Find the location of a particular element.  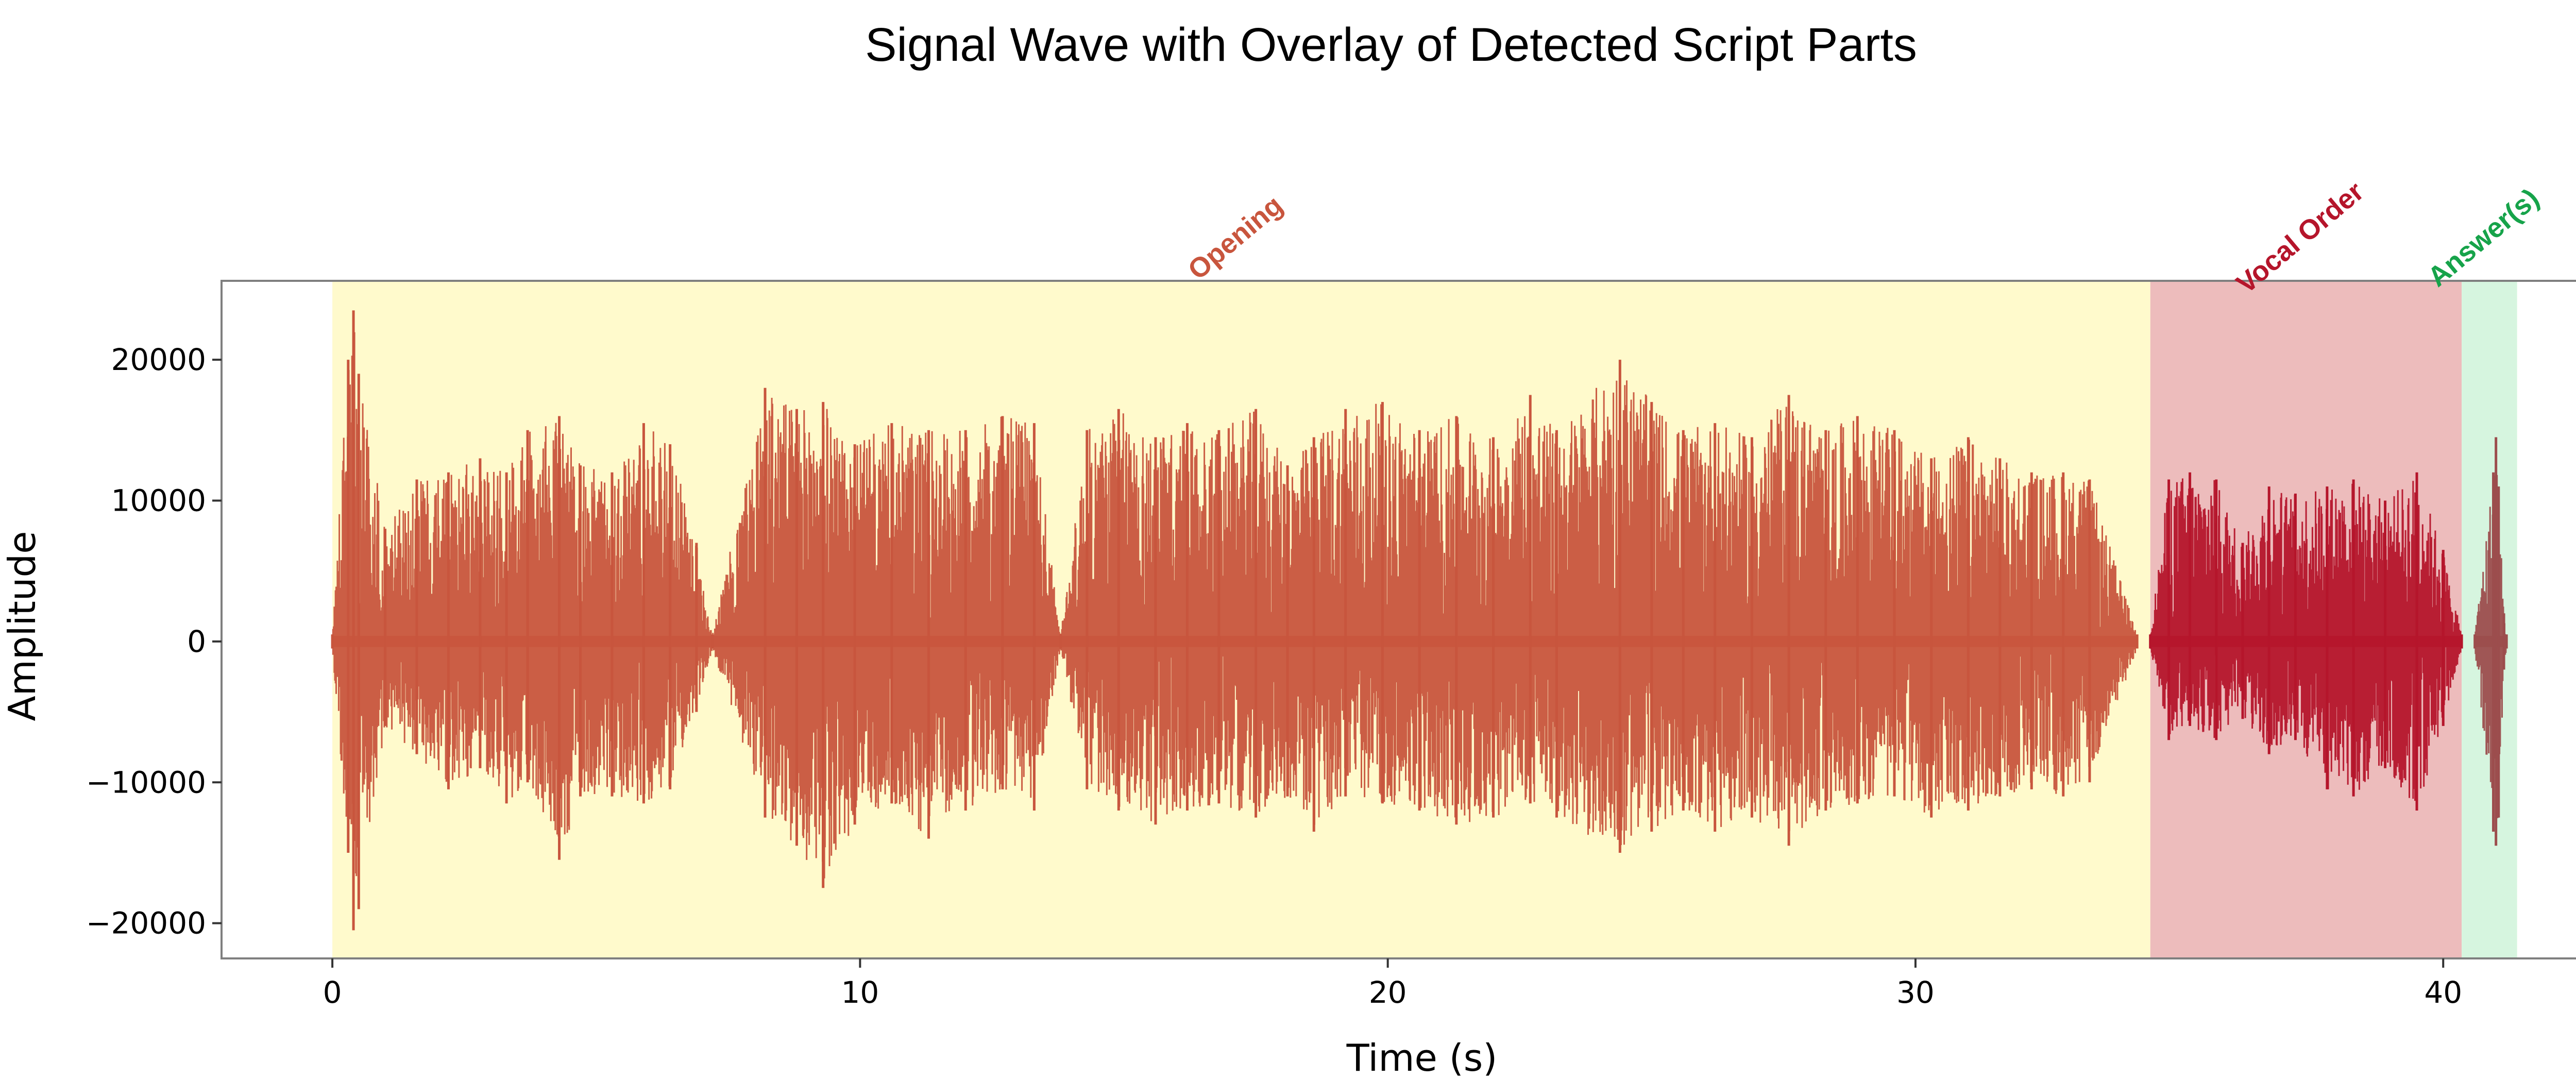

waveform-series-answer-s is located at coordinates (2490, 641).